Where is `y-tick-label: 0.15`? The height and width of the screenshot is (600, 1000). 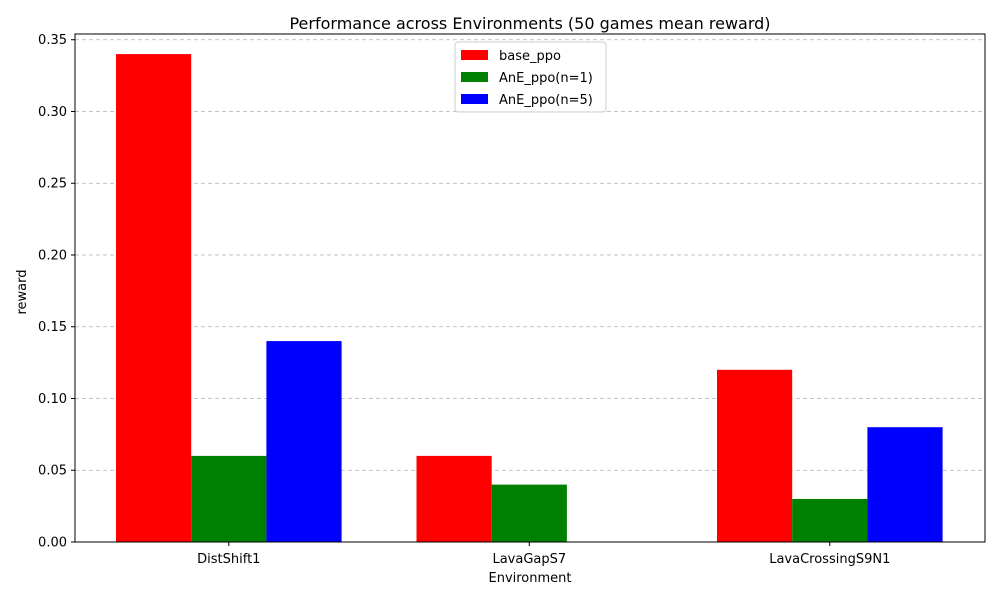 y-tick-label: 0.15 is located at coordinates (52, 327).